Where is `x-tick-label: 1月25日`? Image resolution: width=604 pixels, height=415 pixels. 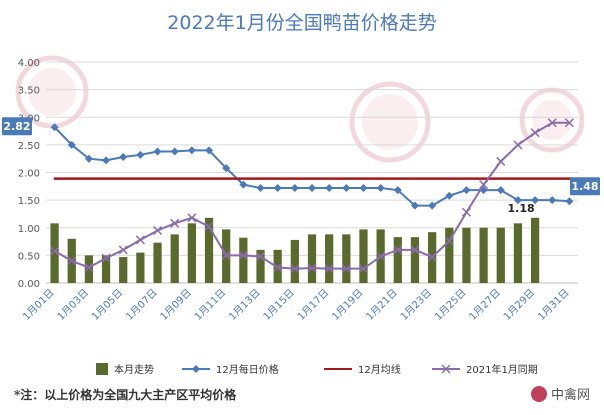 x-tick-label: 1月25日 is located at coordinates (450, 305).